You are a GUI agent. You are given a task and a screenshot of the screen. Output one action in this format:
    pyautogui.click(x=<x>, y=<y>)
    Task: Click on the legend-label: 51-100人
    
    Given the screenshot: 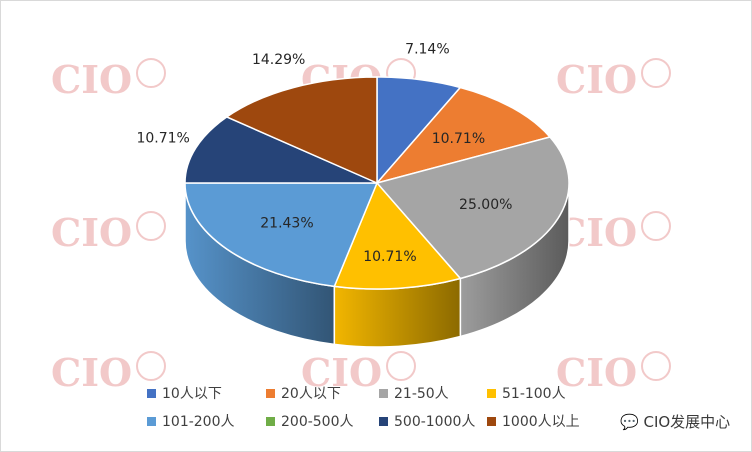 What is the action you would take?
    pyautogui.click(x=534, y=394)
    